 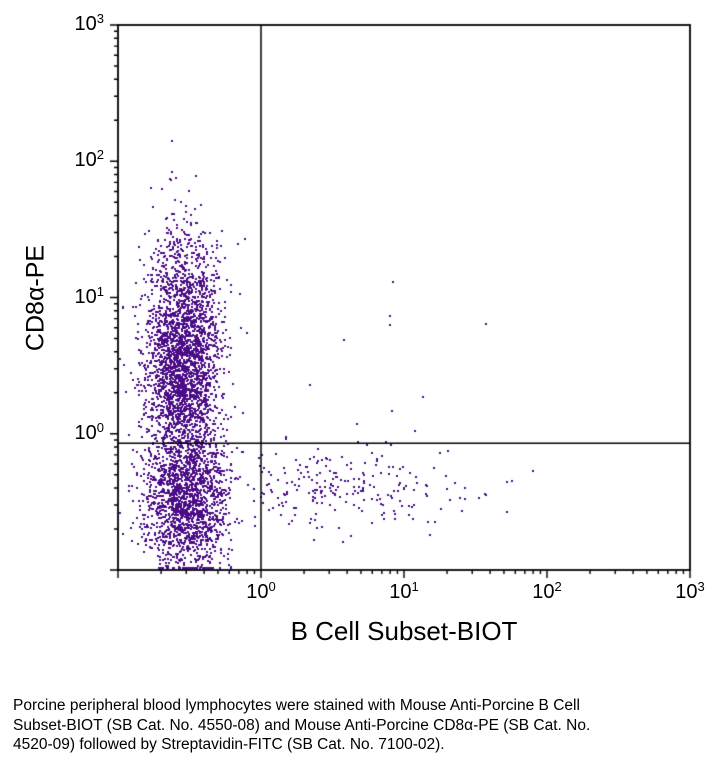 I want to click on x-tick-label-10e1: 10¹, so click(x=404, y=591).